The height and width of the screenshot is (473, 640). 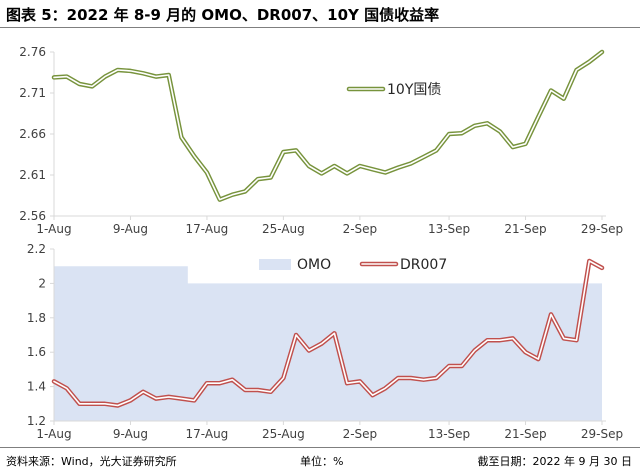 I want to click on legend-label-10y-: 10Y国债, so click(x=414, y=90).